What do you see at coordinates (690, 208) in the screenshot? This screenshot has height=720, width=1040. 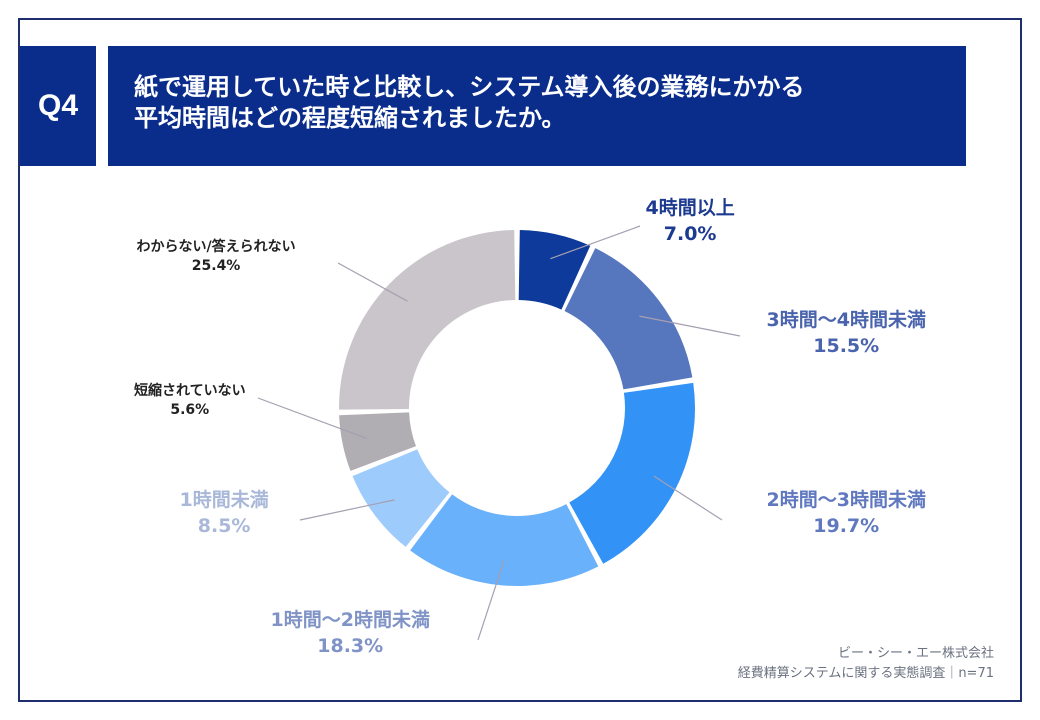 I see `slice-label-category: 4時間以上` at bounding box center [690, 208].